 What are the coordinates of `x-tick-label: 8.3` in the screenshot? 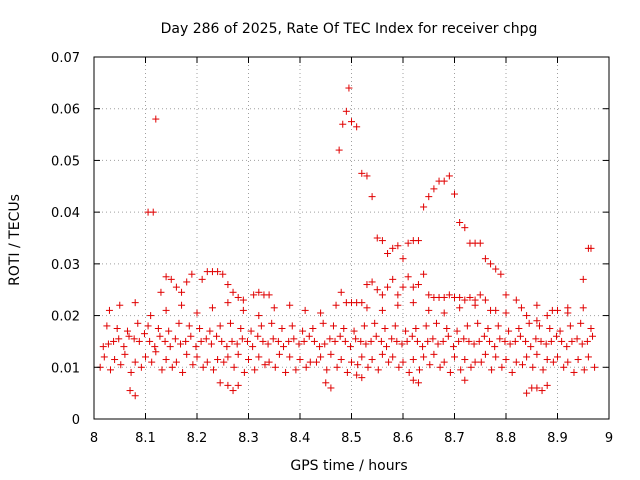 It's located at (248, 438).